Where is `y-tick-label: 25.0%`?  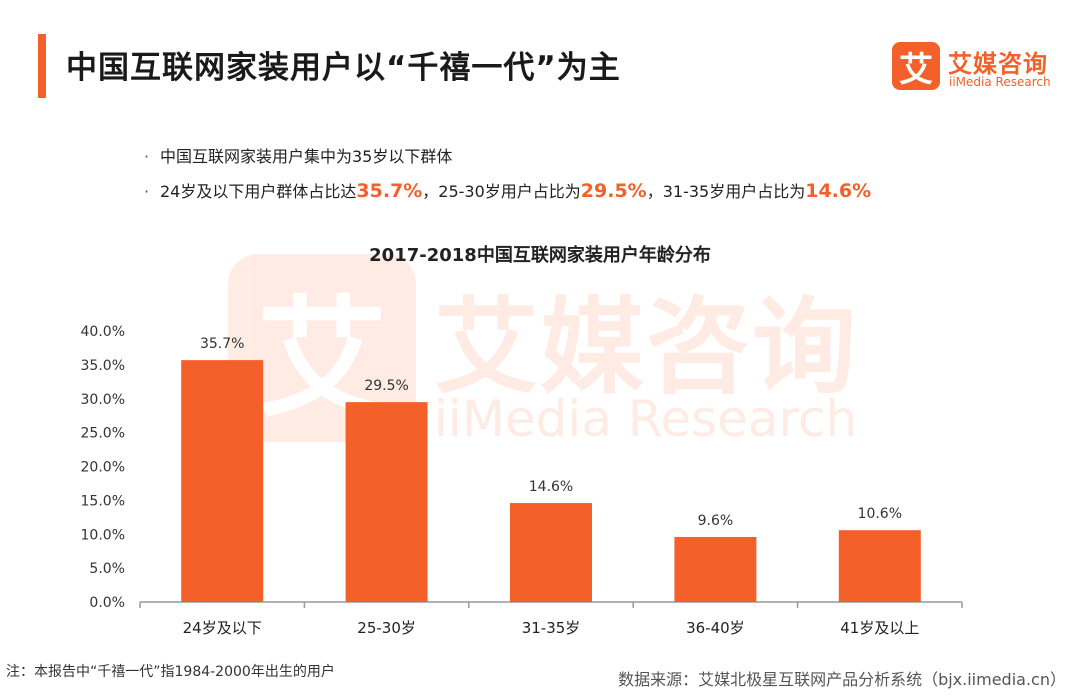 y-tick-label: 25.0% is located at coordinates (103, 434).